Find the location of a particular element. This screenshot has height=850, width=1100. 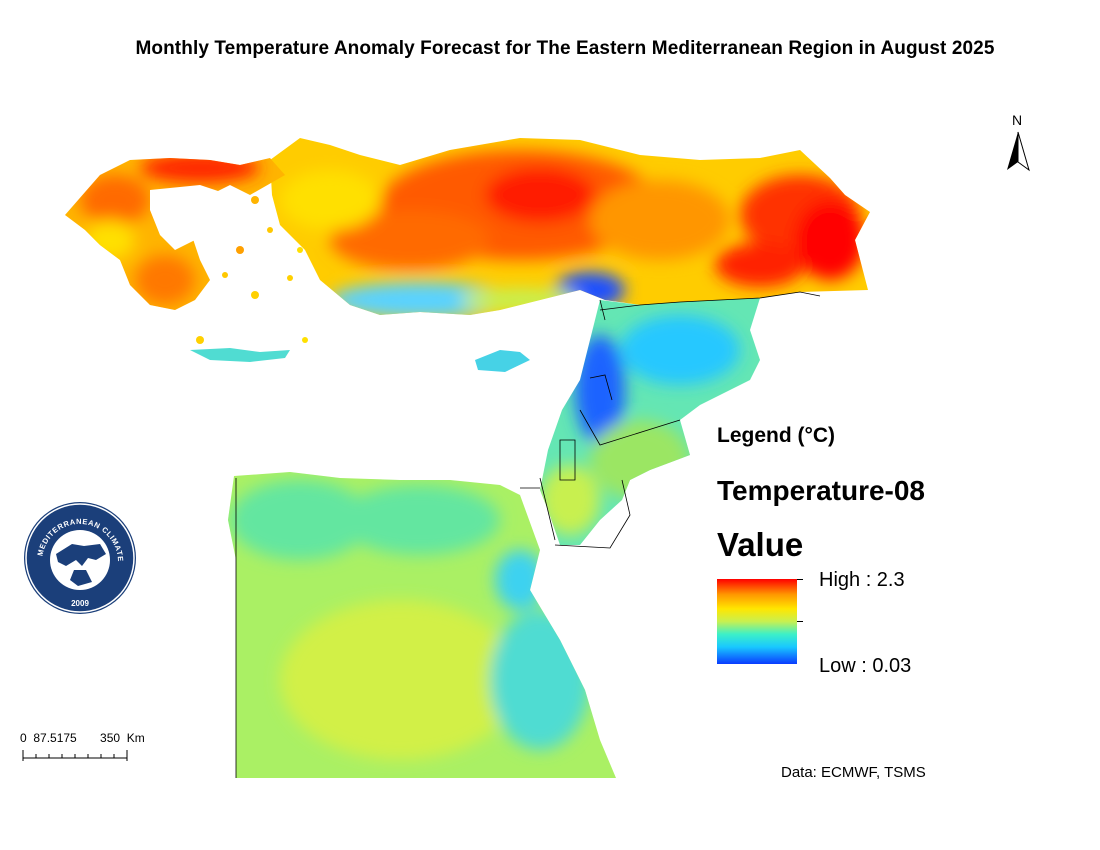

legend-high-label: High : 2.3 is located at coordinates (862, 580).